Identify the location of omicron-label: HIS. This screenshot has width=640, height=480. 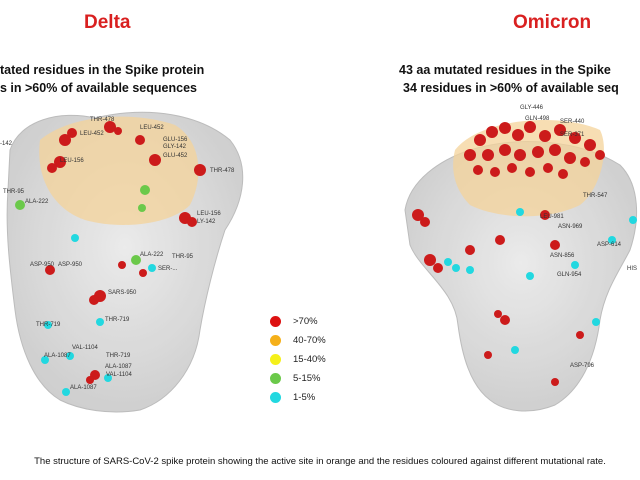
(632, 269).